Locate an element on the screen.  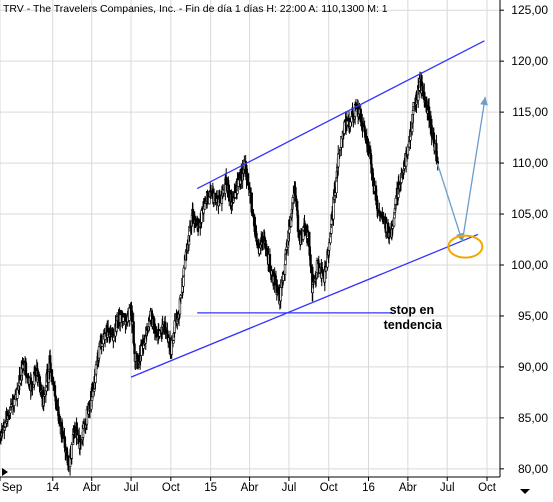
x-tick-label: 14 is located at coordinates (52, 488).